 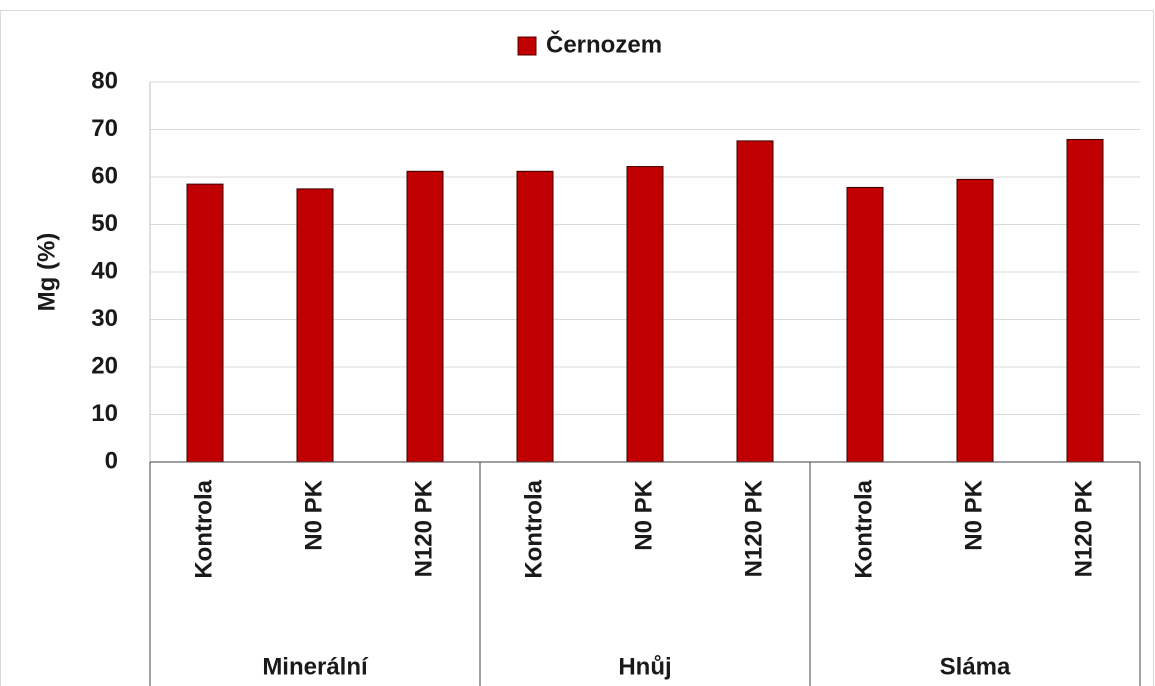 What do you see at coordinates (104, 365) in the screenshot?
I see `y-tick-label: 20` at bounding box center [104, 365].